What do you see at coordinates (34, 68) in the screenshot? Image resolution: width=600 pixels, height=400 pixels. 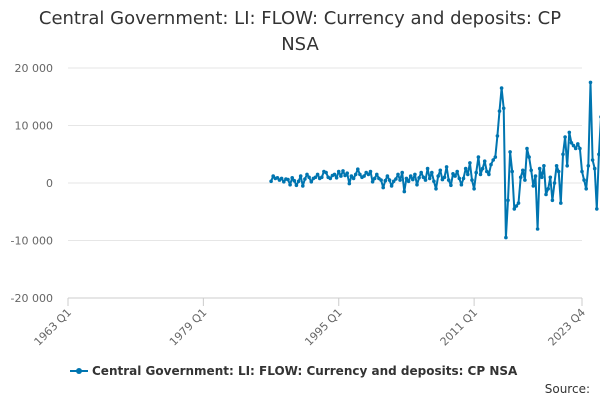 I see `y-tick-label: 20 000` at bounding box center [34, 68].